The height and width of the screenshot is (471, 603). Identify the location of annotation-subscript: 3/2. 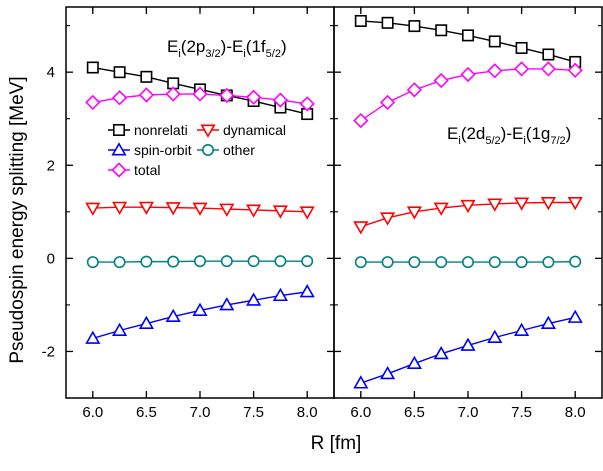
(212, 54).